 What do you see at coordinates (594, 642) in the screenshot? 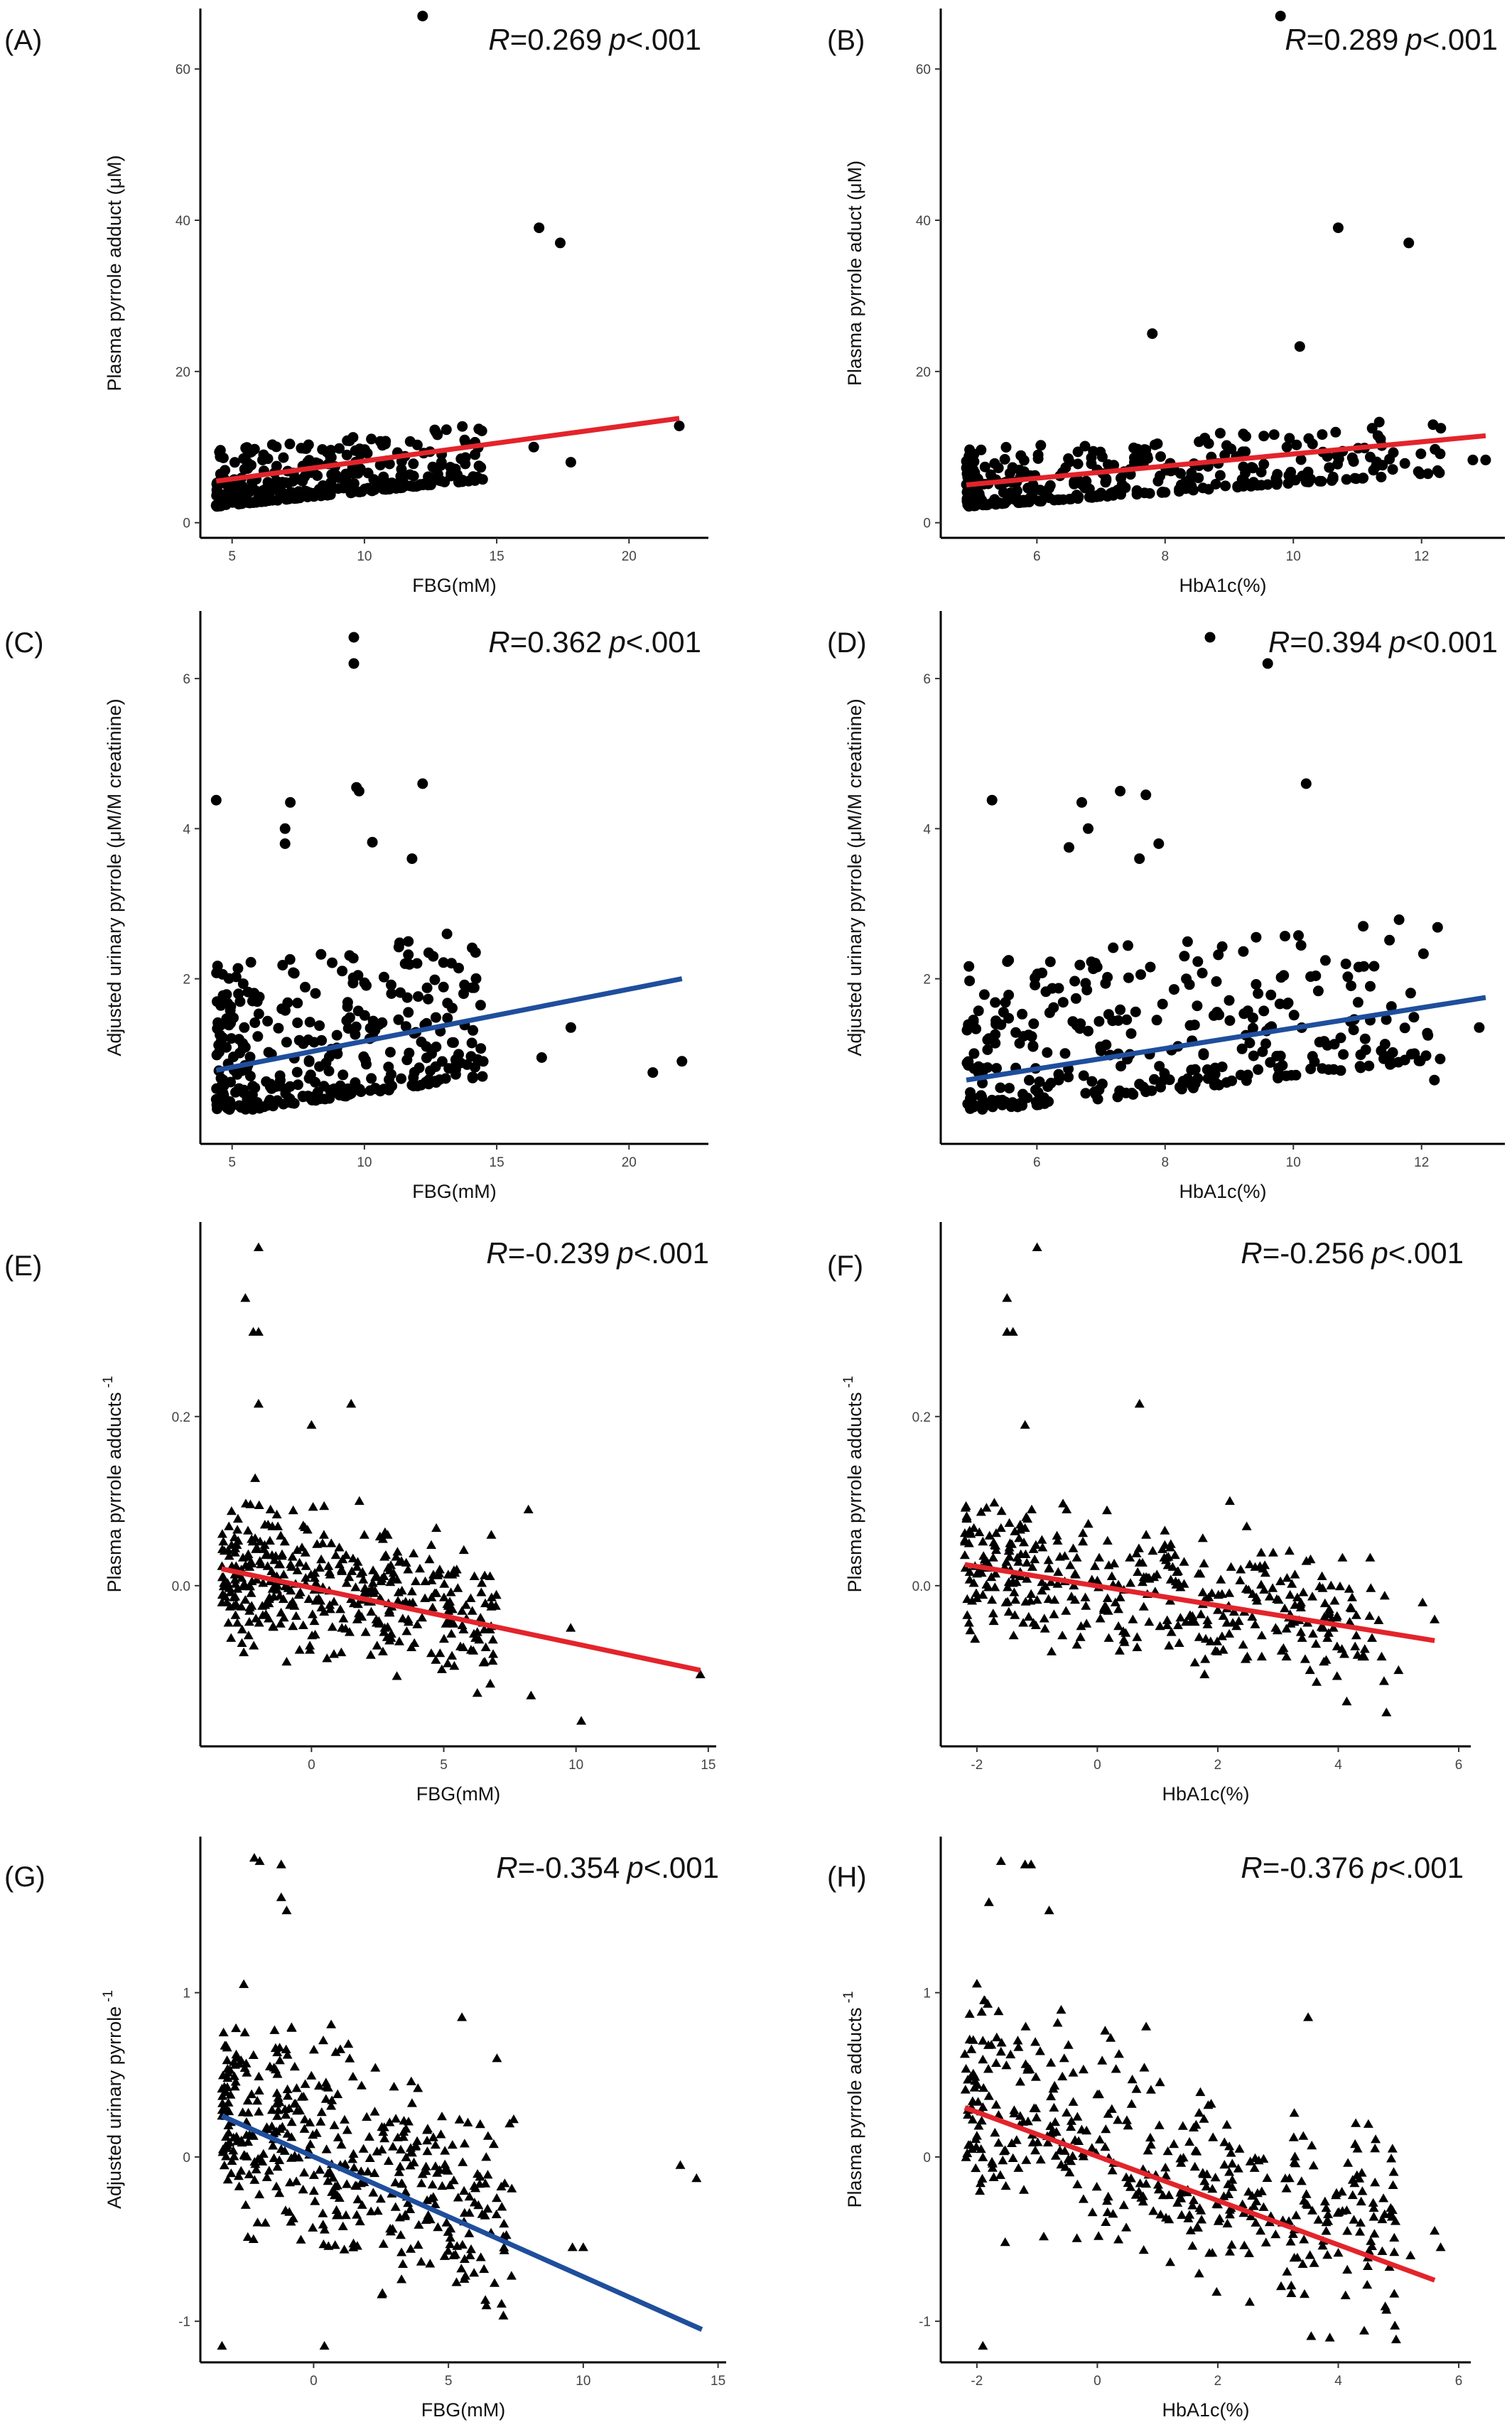
I see `correlation-stat: R=0.362 p<.001` at bounding box center [594, 642].